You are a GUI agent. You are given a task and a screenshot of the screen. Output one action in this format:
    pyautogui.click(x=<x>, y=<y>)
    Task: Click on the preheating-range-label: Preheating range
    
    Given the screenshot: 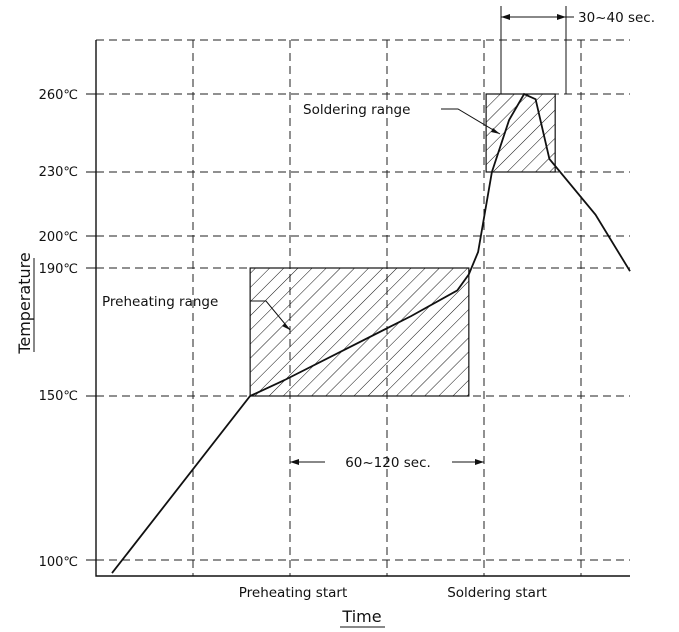 What is the action you would take?
    pyautogui.click(x=160, y=302)
    